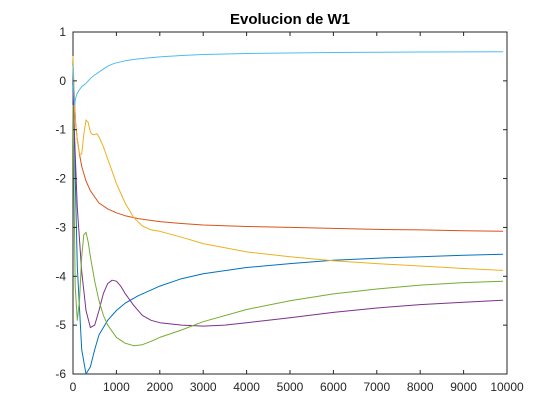  What do you see at coordinates (60, 130) in the screenshot?
I see `y-tick-label: -1` at bounding box center [60, 130].